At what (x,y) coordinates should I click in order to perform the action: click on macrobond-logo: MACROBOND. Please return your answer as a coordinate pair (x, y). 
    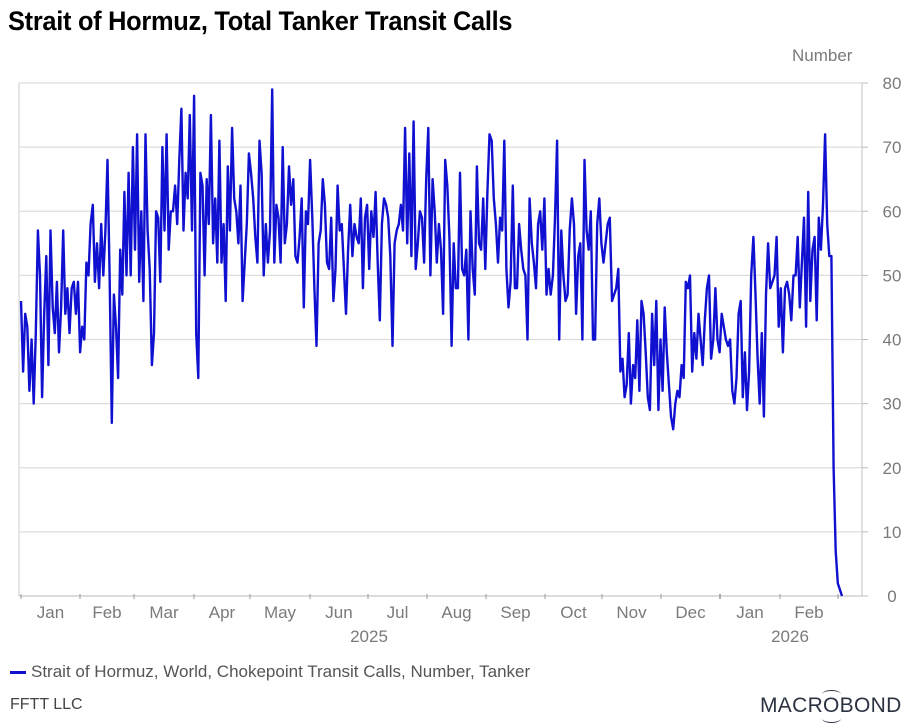
    Looking at the image, I should click on (831, 706).